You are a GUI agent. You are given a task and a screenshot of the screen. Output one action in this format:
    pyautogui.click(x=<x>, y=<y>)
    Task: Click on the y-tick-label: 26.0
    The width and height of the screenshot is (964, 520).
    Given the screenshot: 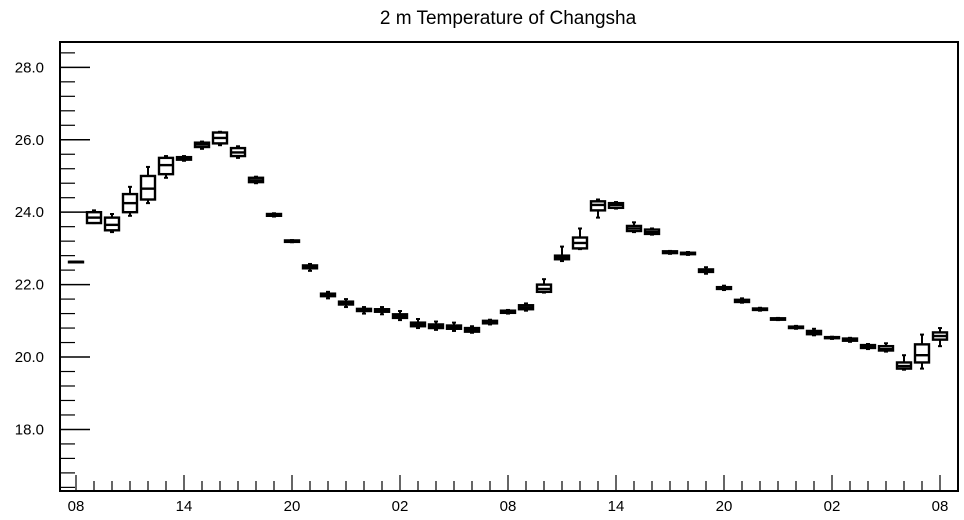 What is the action you would take?
    pyautogui.click(x=29, y=140)
    